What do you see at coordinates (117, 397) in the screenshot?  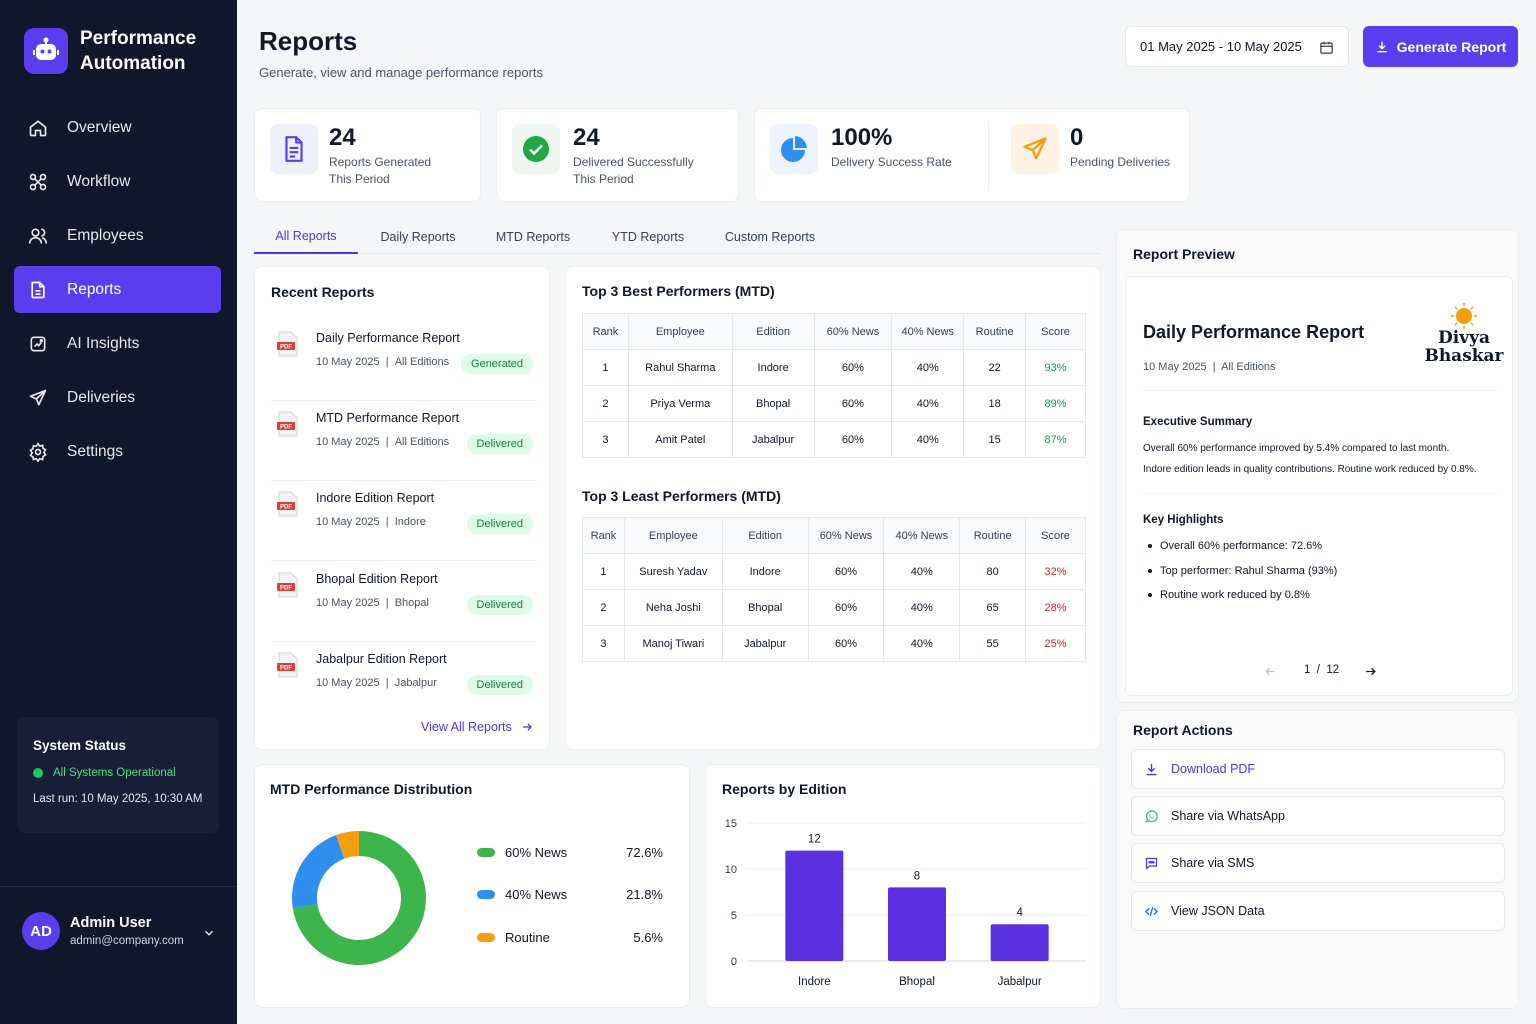 I see `sidebar-item-deliveries: Deliveries` at bounding box center [117, 397].